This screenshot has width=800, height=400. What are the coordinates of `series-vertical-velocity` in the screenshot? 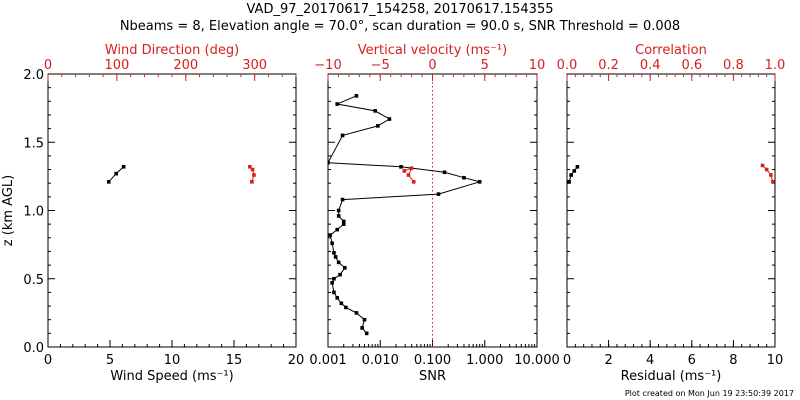 It's located at (409, 175).